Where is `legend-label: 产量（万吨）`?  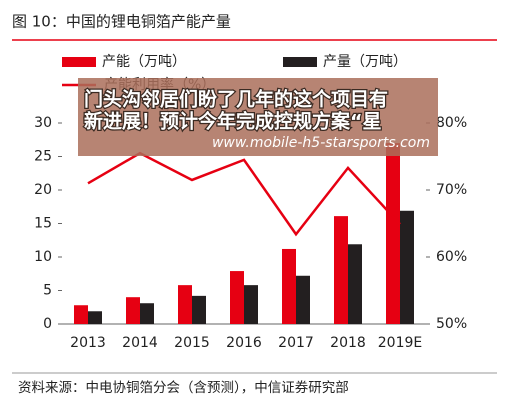
legend-label: 产量（万吨） is located at coordinates (365, 62).